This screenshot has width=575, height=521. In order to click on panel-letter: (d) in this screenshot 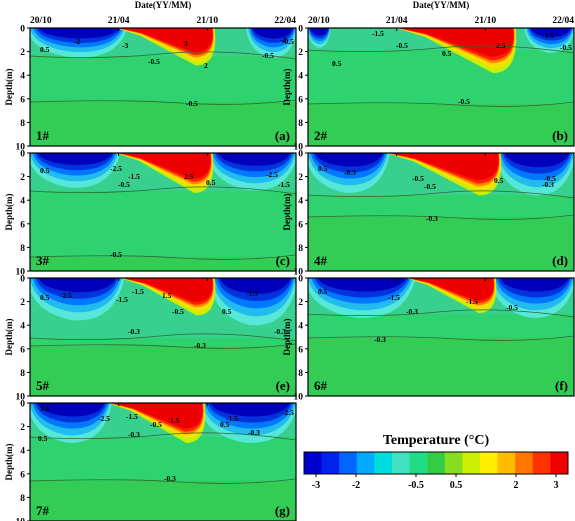, I will do `click(560, 260)`.